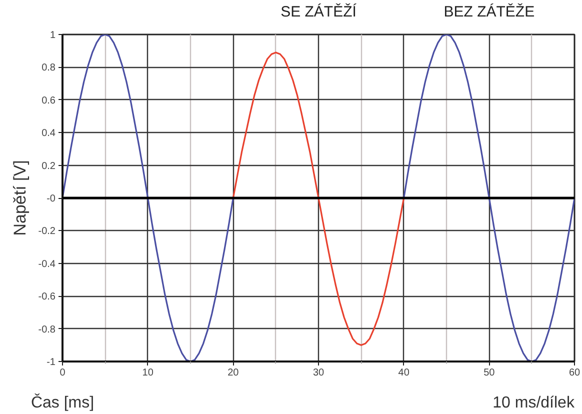  I want to click on x-tick-label: 20, so click(234, 373).